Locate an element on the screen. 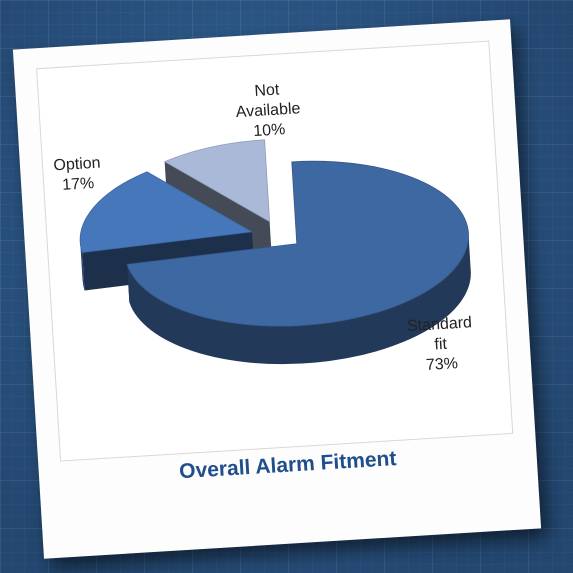  pie-slice-label: Standardfit73% is located at coordinates (441, 344).